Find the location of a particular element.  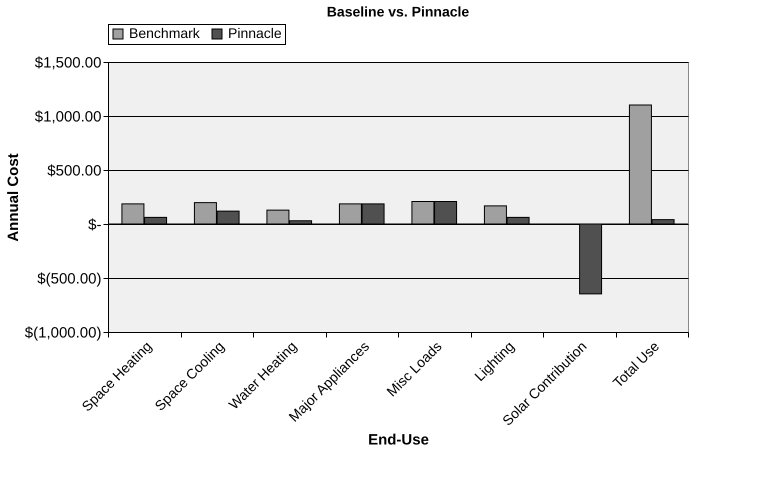

y-tick-label: $500.00 is located at coordinates (74, 171).